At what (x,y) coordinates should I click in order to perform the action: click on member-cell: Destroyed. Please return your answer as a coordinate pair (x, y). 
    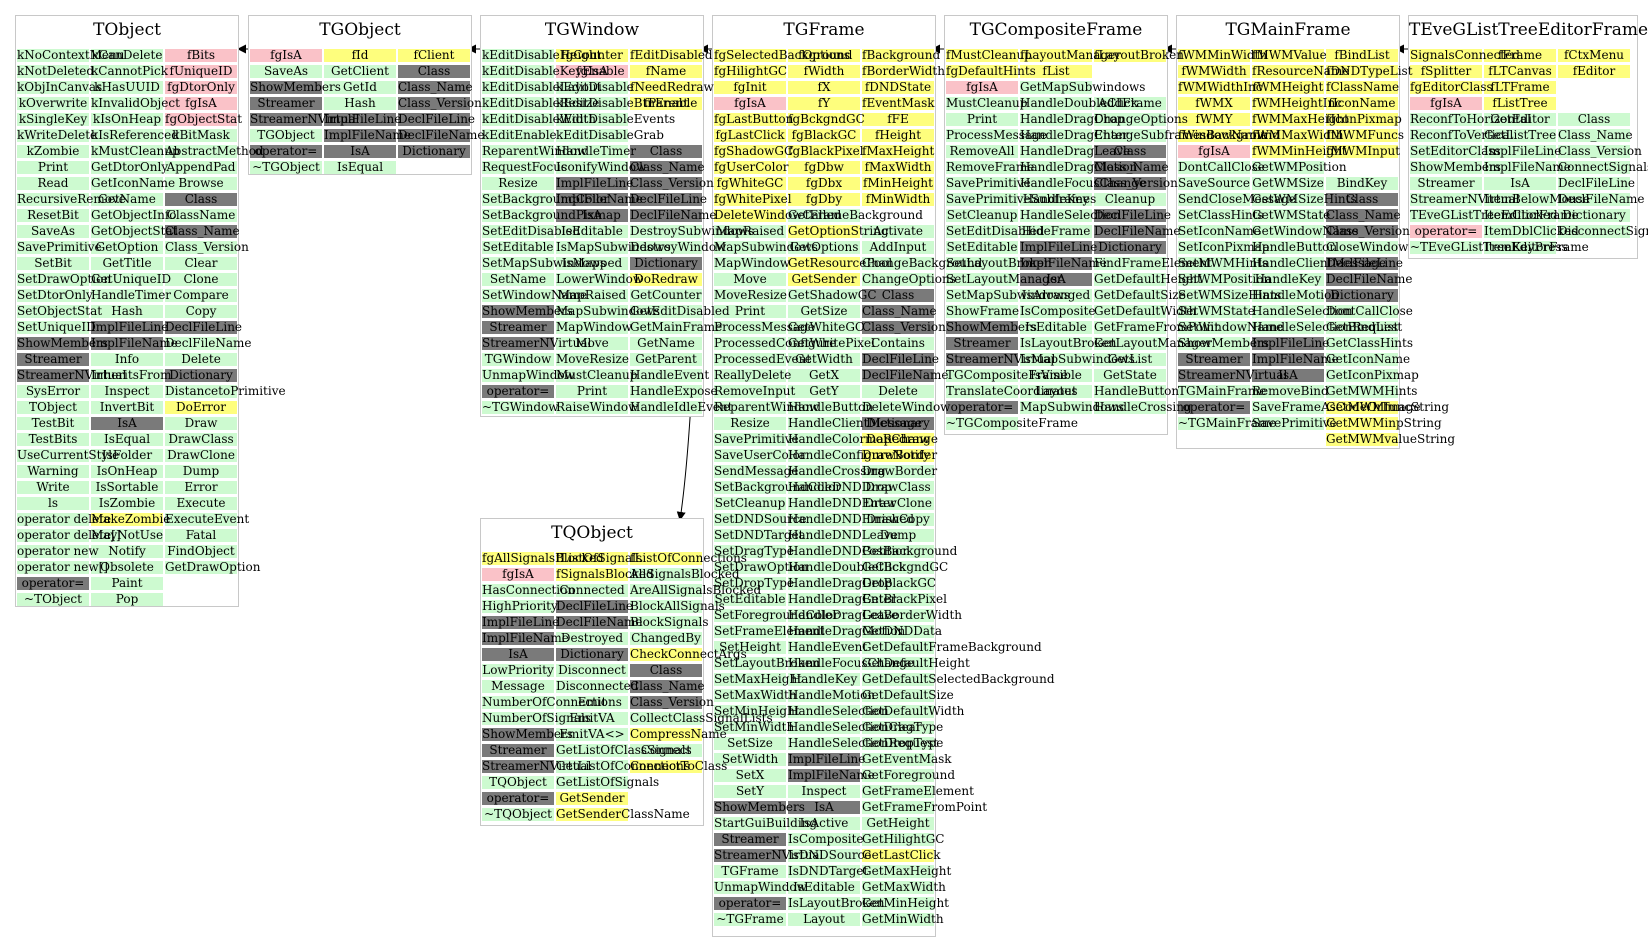
    Looking at the image, I should click on (592, 638).